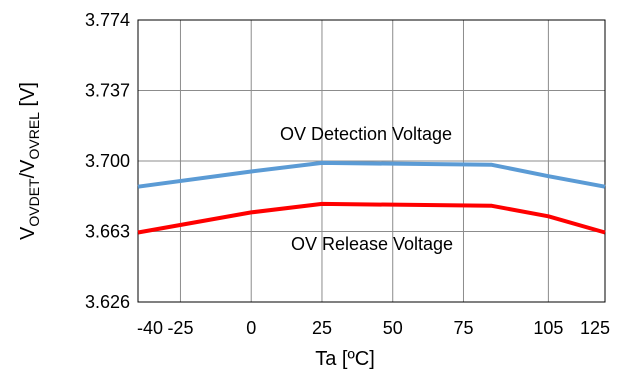  Describe the element at coordinates (251, 328) in the screenshot. I see `x-tick-label: 0` at that location.